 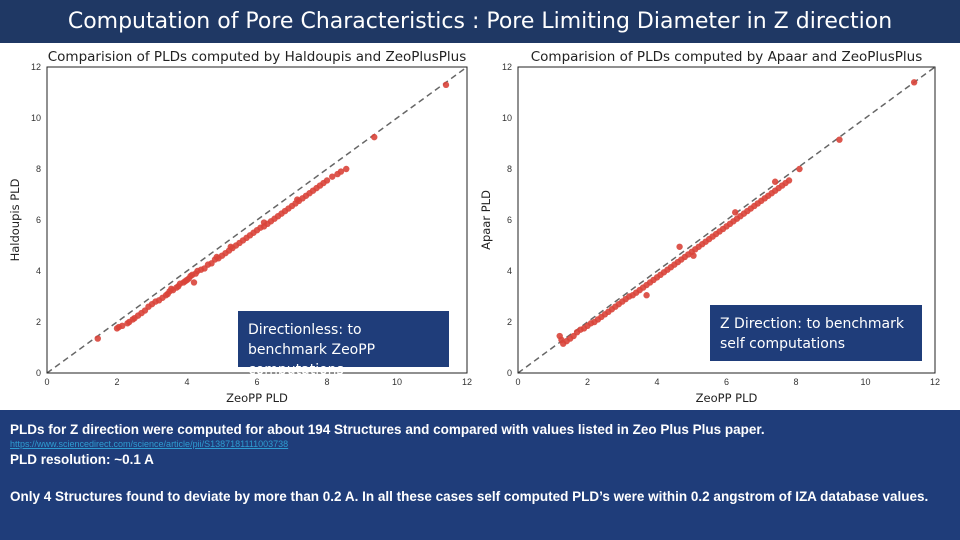 What do you see at coordinates (480, 478) in the screenshot?
I see `summary-spacer` at bounding box center [480, 478].